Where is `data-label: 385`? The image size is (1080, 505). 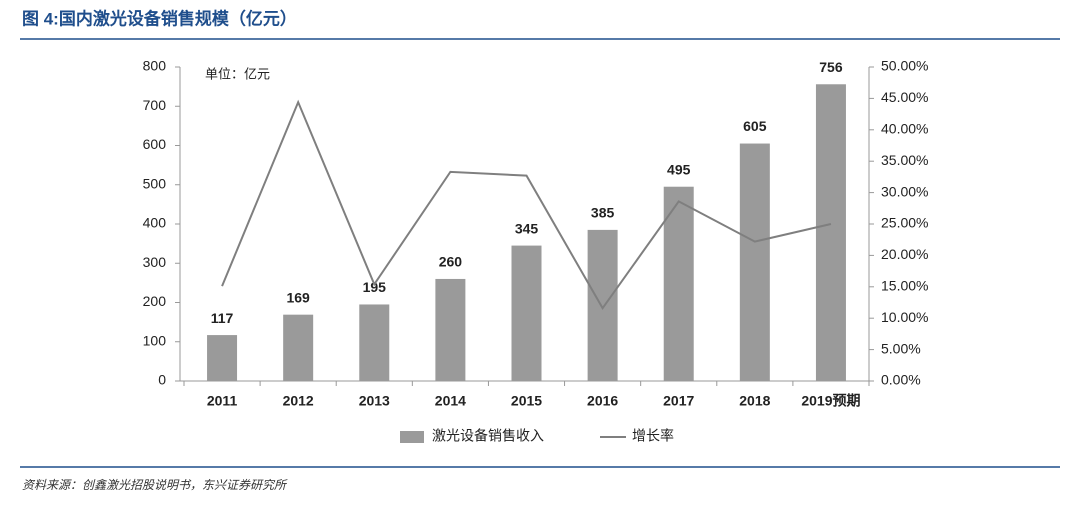
data-label: 385 is located at coordinates (603, 213).